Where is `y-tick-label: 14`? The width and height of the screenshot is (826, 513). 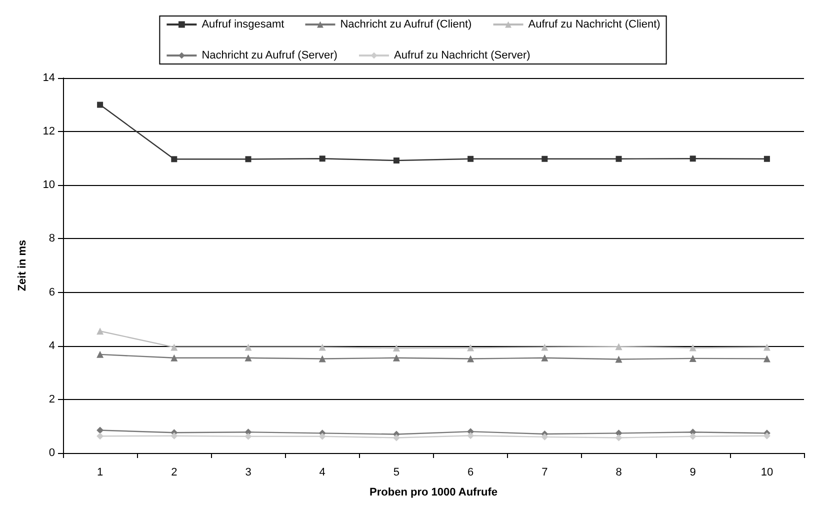
y-tick-label: 14 is located at coordinates (48, 78).